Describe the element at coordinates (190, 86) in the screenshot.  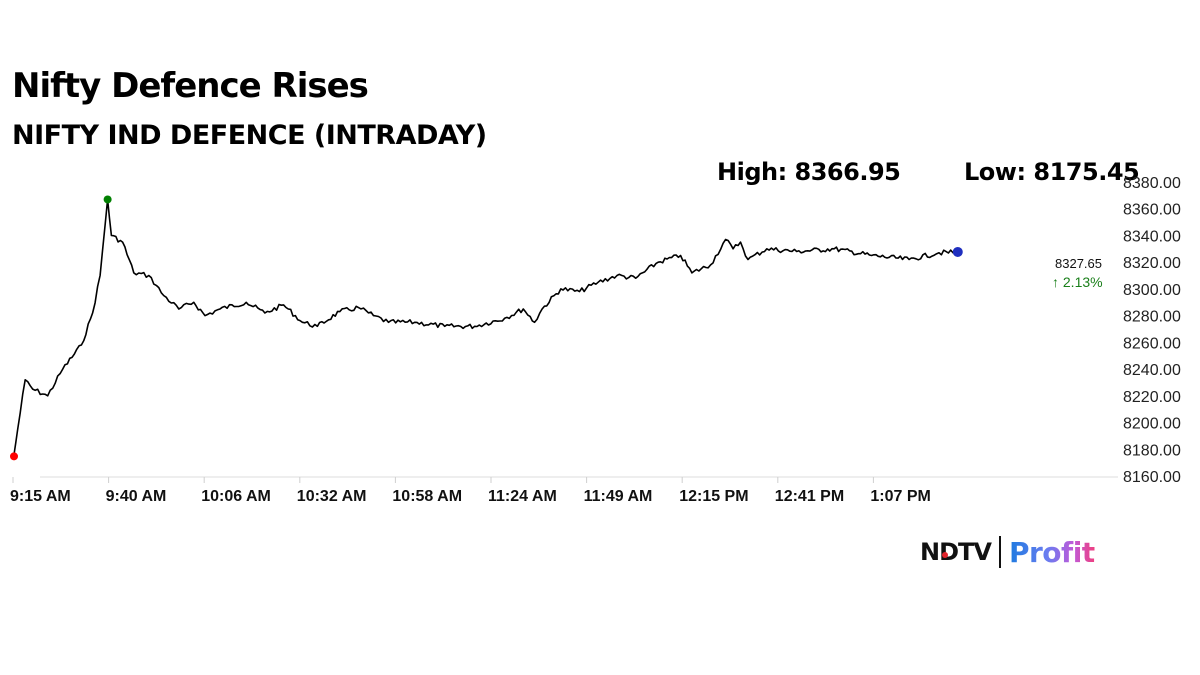
I see `chart-title: Nifty Defence Rises` at that location.